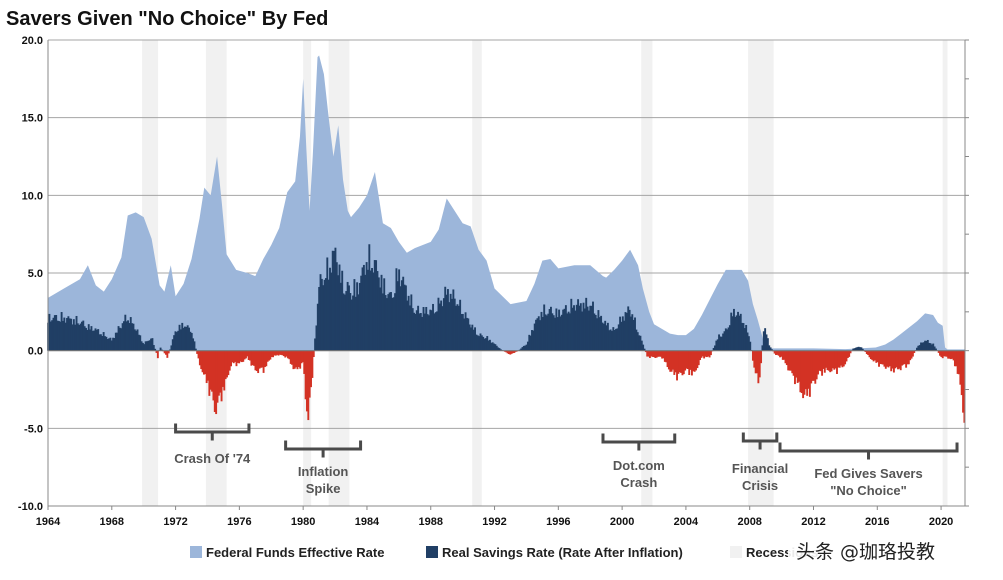 Image resolution: width=1003 pixels, height=580 pixels. What do you see at coordinates (295, 552) in the screenshot?
I see `legend-label-fed: Federal Funds Effective Rate` at bounding box center [295, 552].